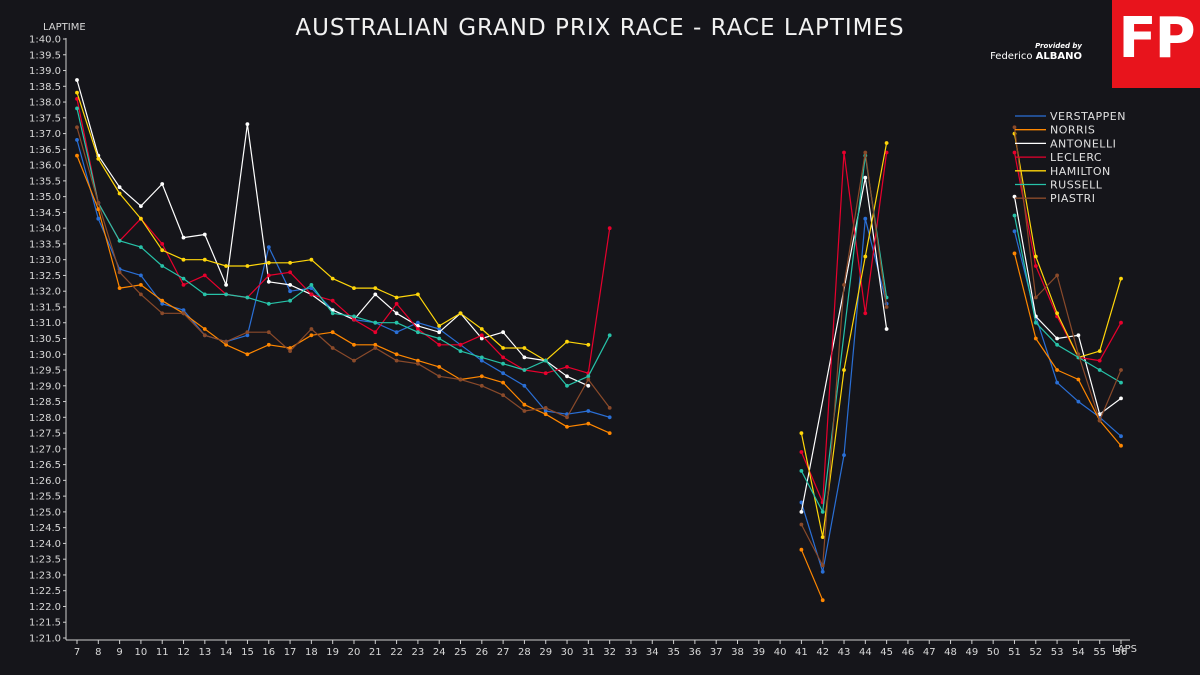 This screenshot has width=1200, height=675. Describe the element at coordinates (844, 345) in the screenshot. I see `series-line-antonelli` at that location.